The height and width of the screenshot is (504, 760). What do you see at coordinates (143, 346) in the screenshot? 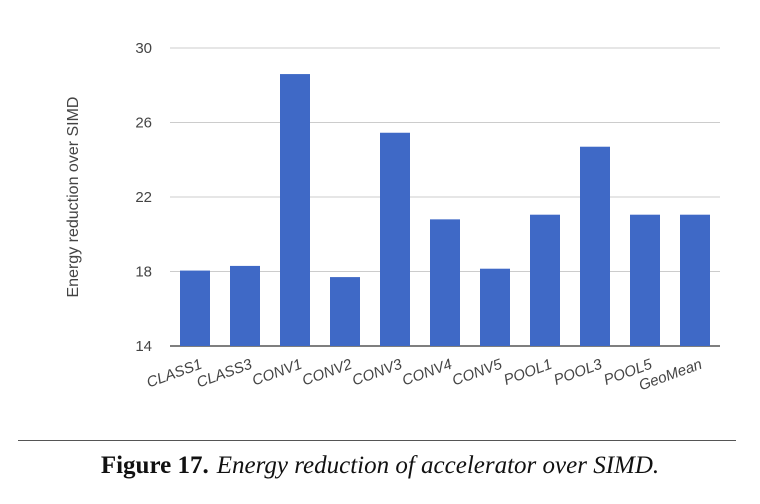
I see `y-tick-label: 14` at bounding box center [143, 346].